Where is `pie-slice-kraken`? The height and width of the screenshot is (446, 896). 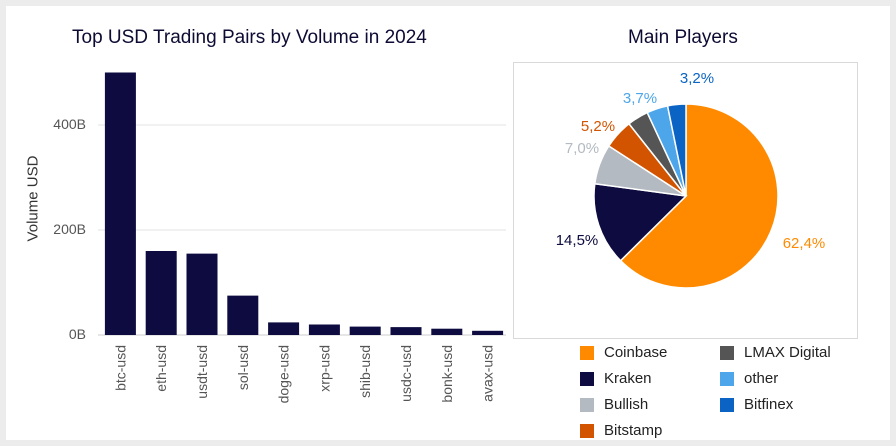
pie-slice-kraken is located at coordinates (640, 222).